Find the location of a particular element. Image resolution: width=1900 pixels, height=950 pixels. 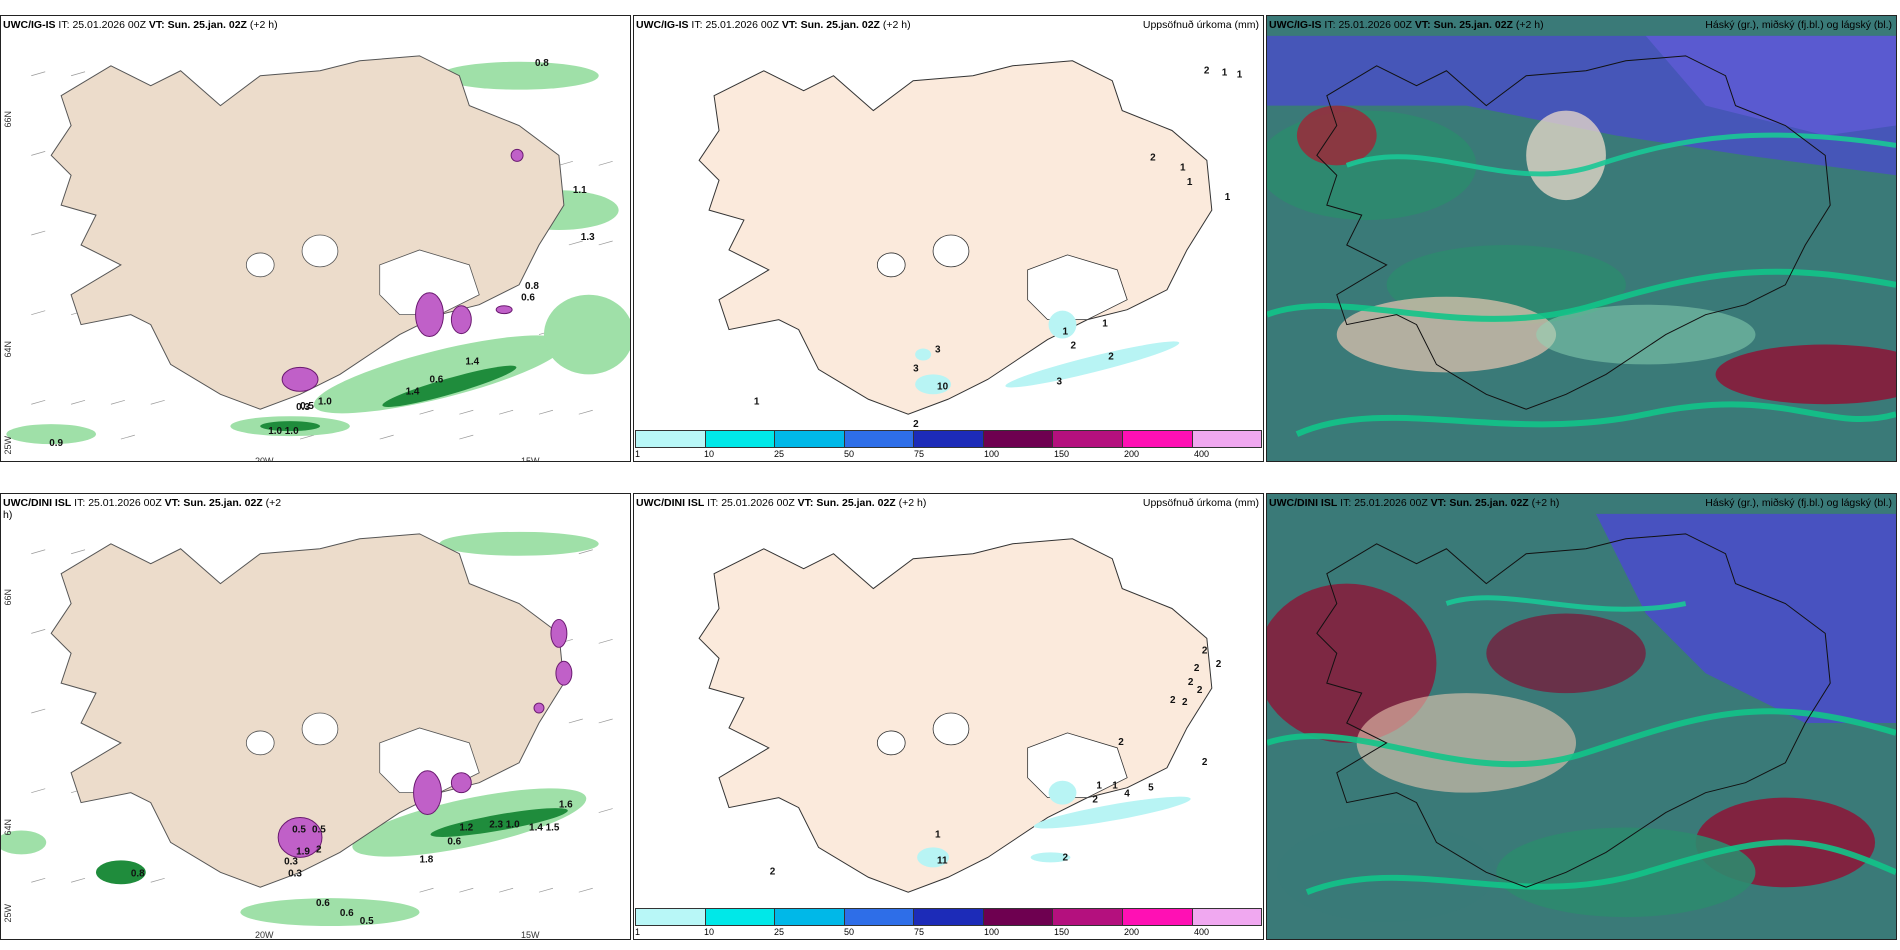

svg-text: 1.9 is located at coordinates (303, 851).